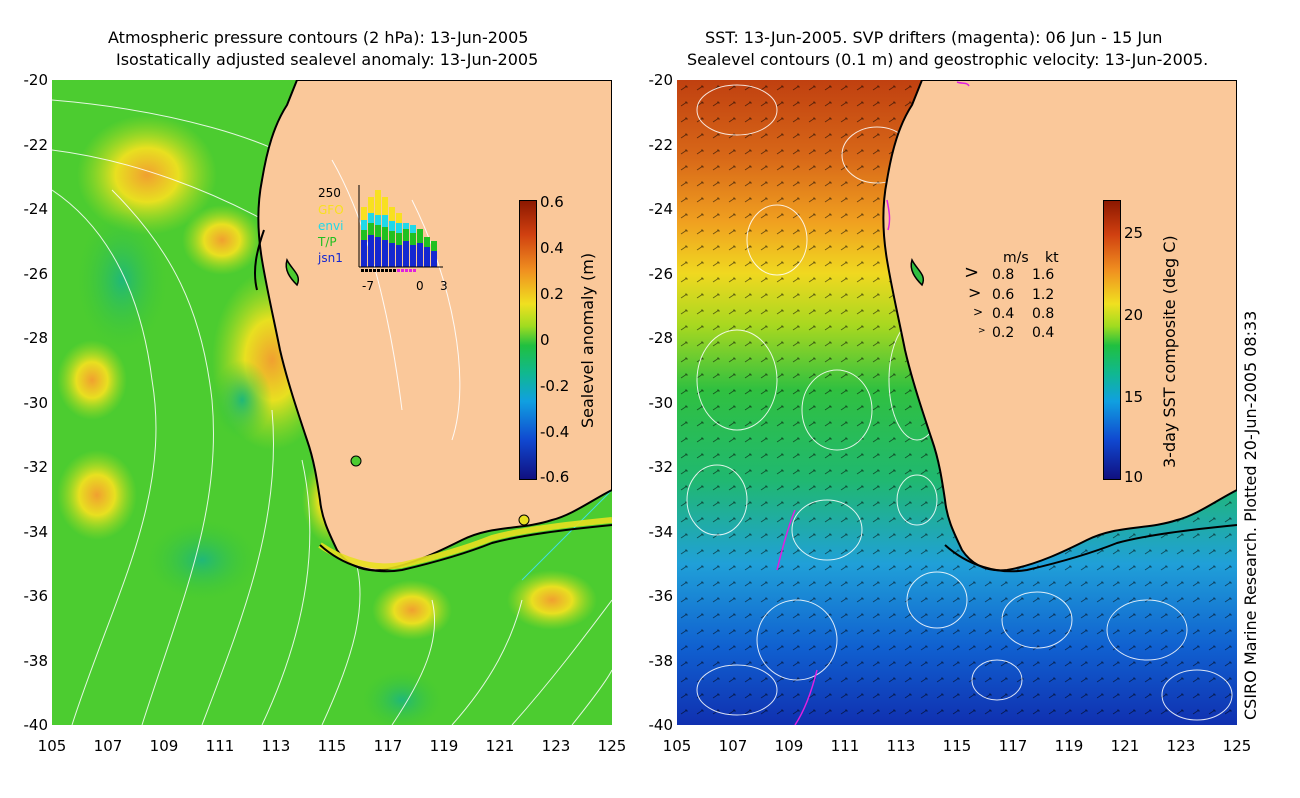 The image size is (1300, 798). What do you see at coordinates (1169, 351) in the screenshot?
I see `right-colorbar-label: 3-day SST composite (deg C)` at bounding box center [1169, 351].